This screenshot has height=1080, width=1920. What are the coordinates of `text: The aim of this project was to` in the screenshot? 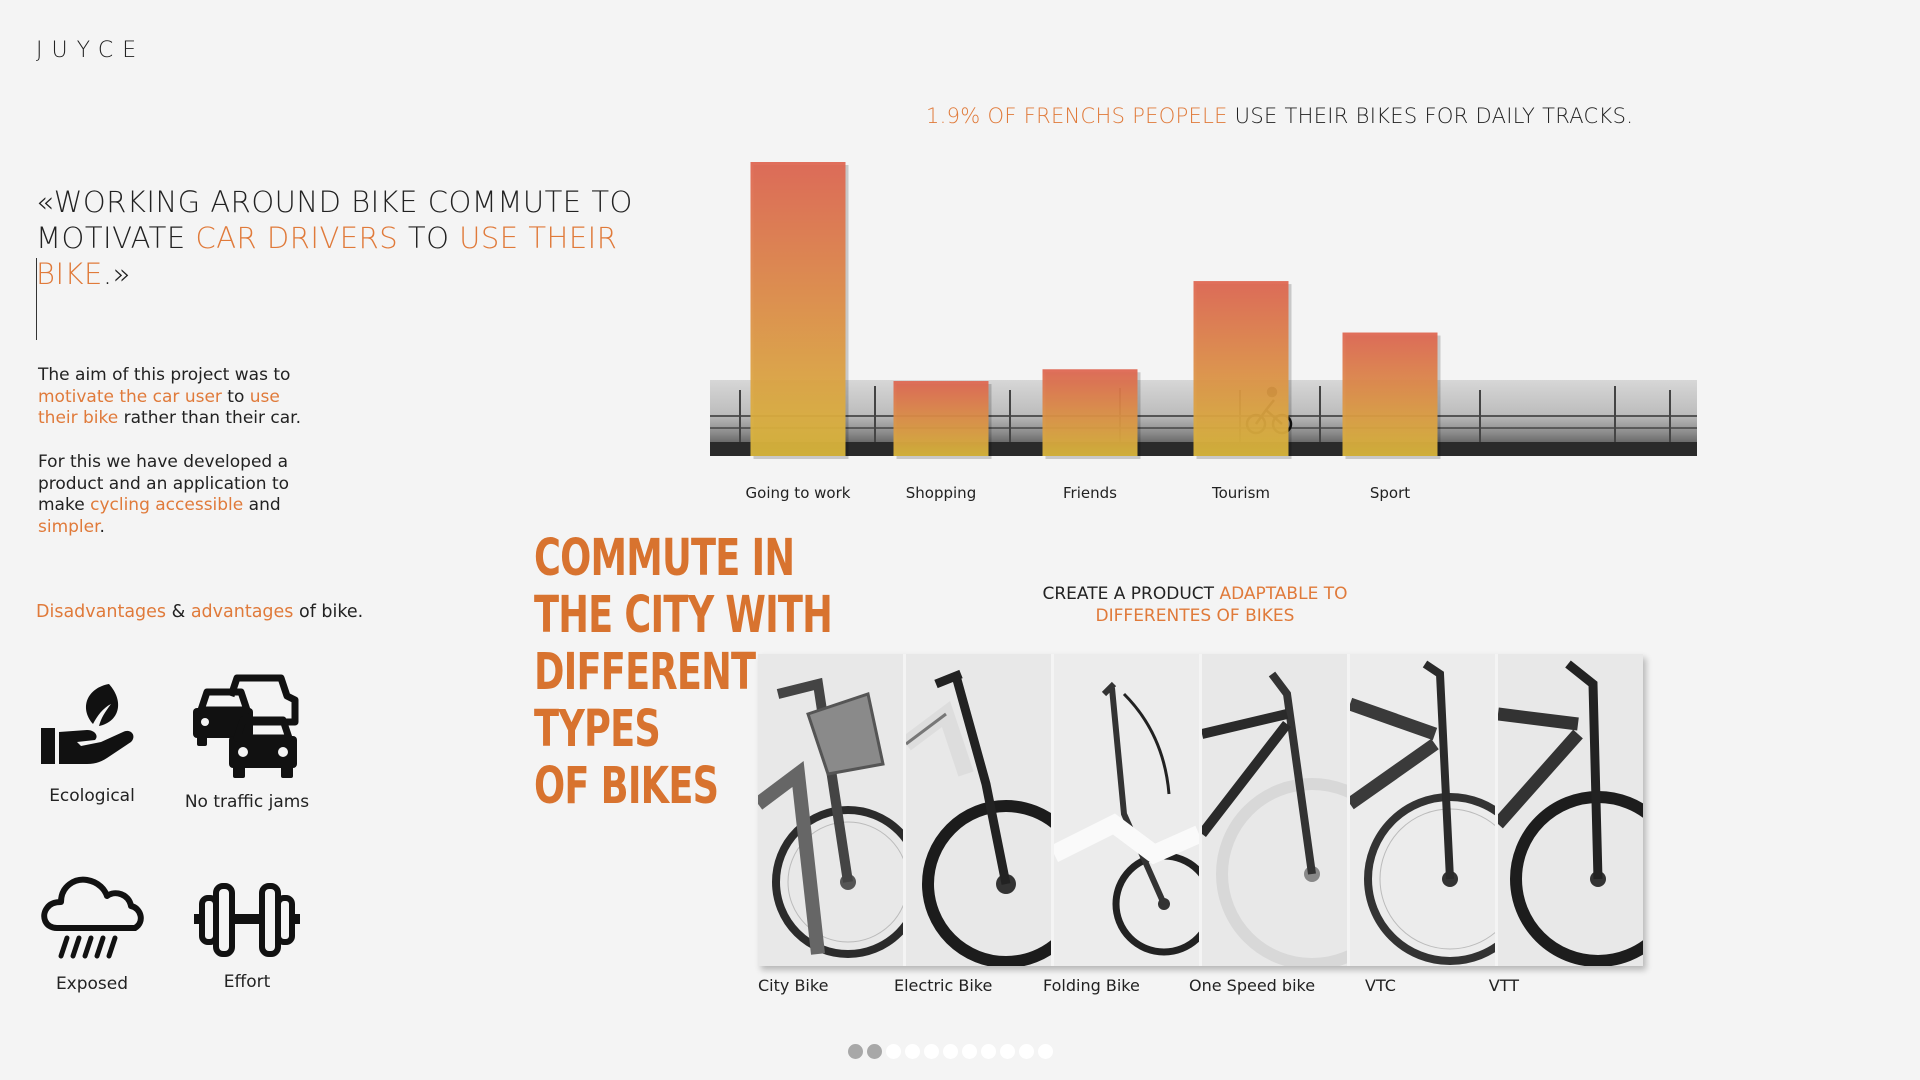 It's located at (164, 375).